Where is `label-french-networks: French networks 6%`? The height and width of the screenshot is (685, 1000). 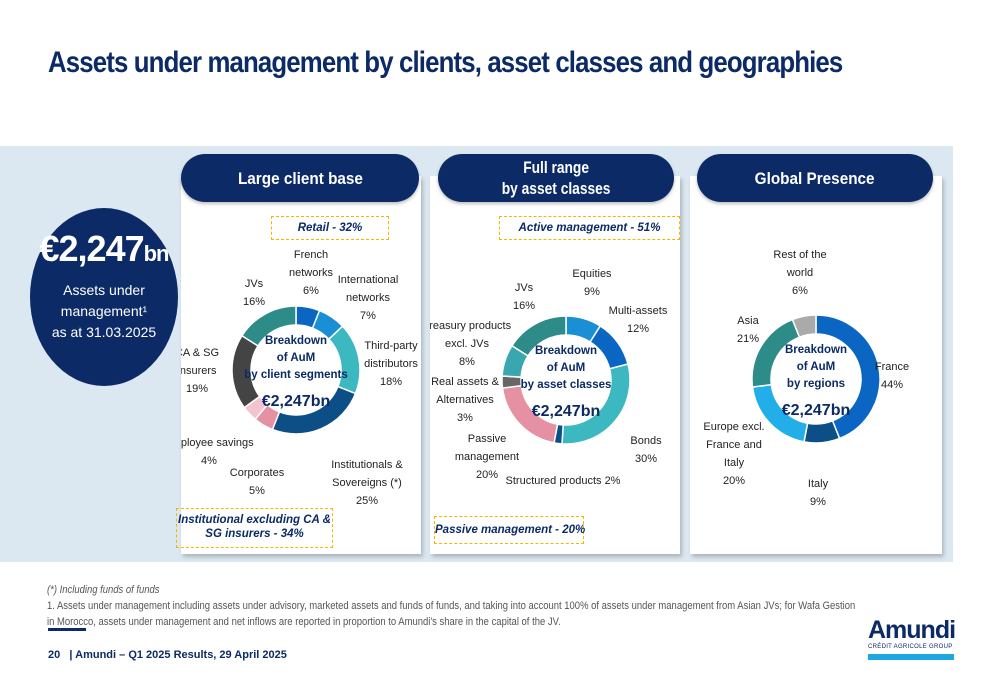 label-french-networks: French networks 6% is located at coordinates (311, 273).